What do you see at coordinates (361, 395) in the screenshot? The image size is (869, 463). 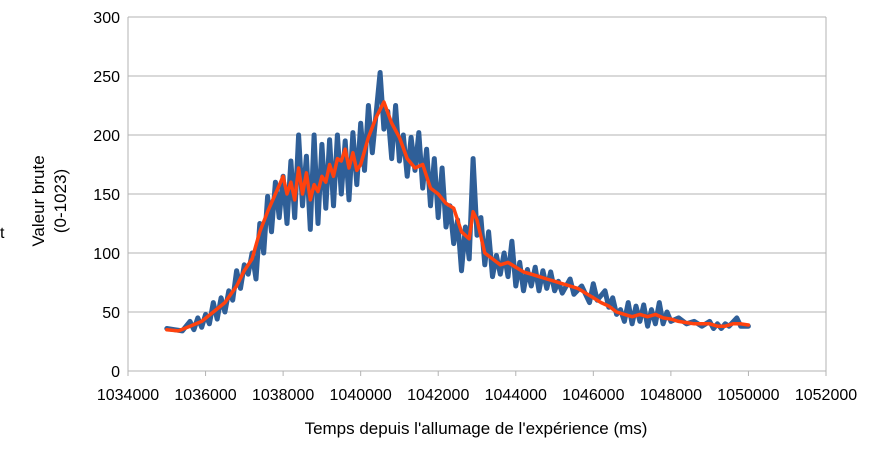 I see `x-tick-label: 1040000` at bounding box center [361, 395].